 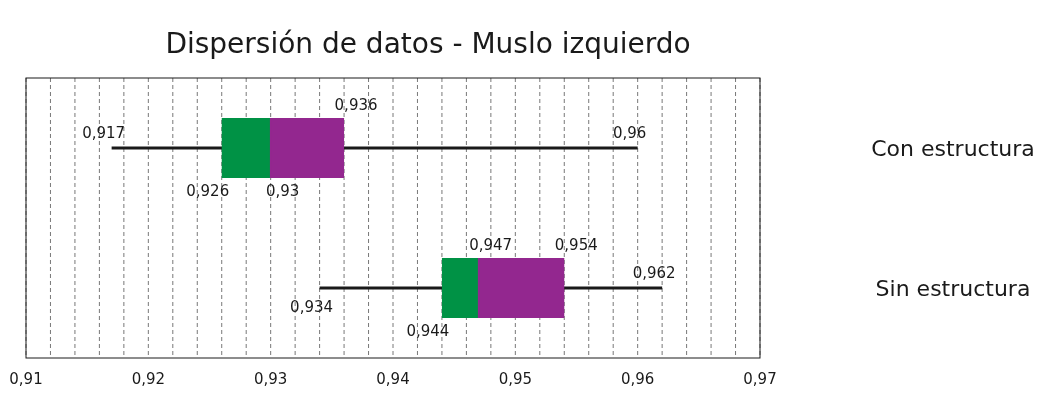 What do you see at coordinates (515, 379) in the screenshot?
I see `x-tick-label: 0,95` at bounding box center [515, 379].